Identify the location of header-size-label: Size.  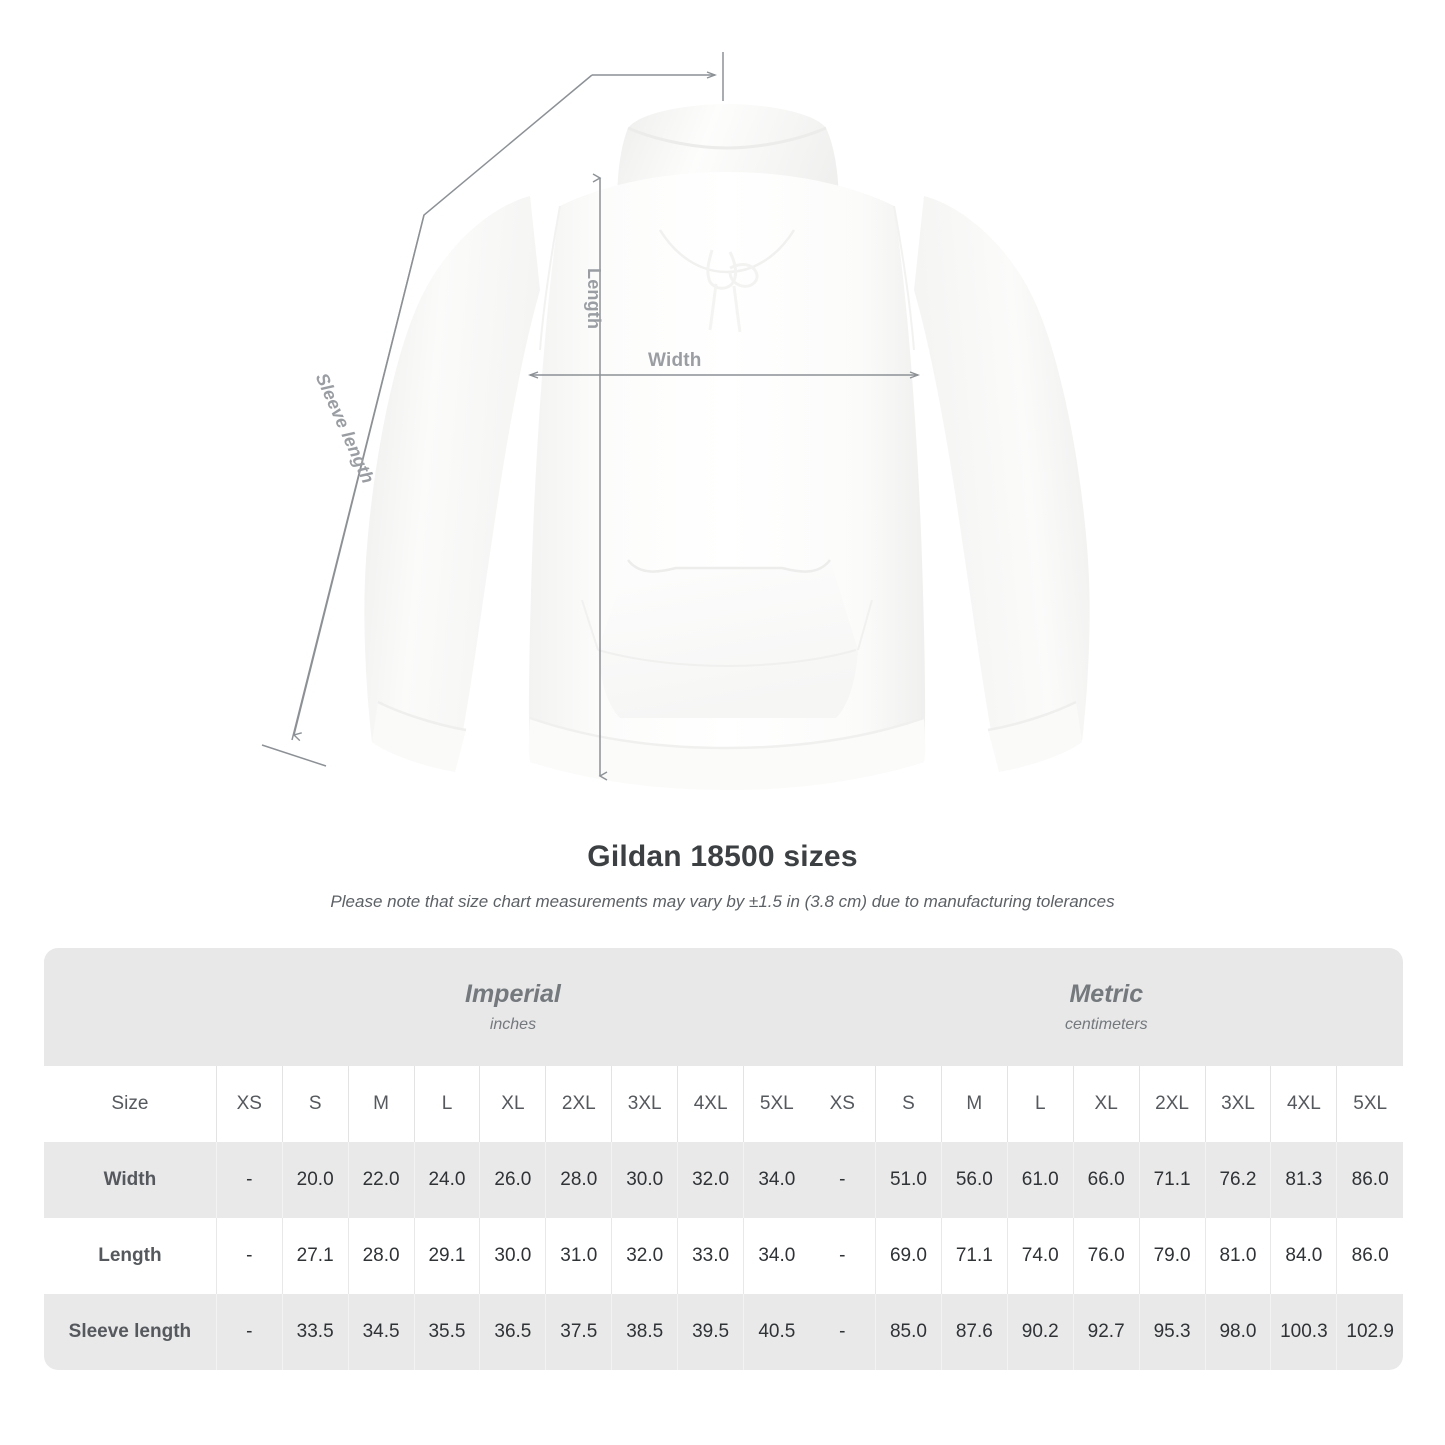
(130, 1104).